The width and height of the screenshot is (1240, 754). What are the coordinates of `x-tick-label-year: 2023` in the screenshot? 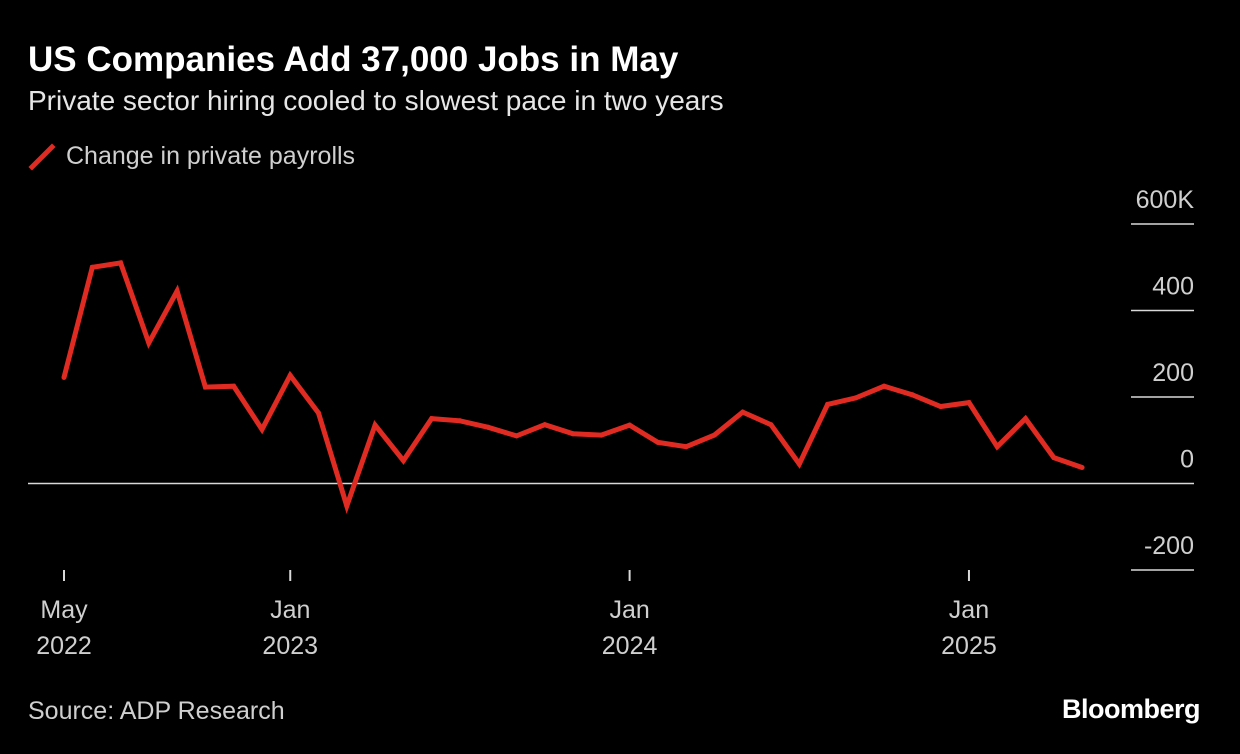 It's located at (290, 646).